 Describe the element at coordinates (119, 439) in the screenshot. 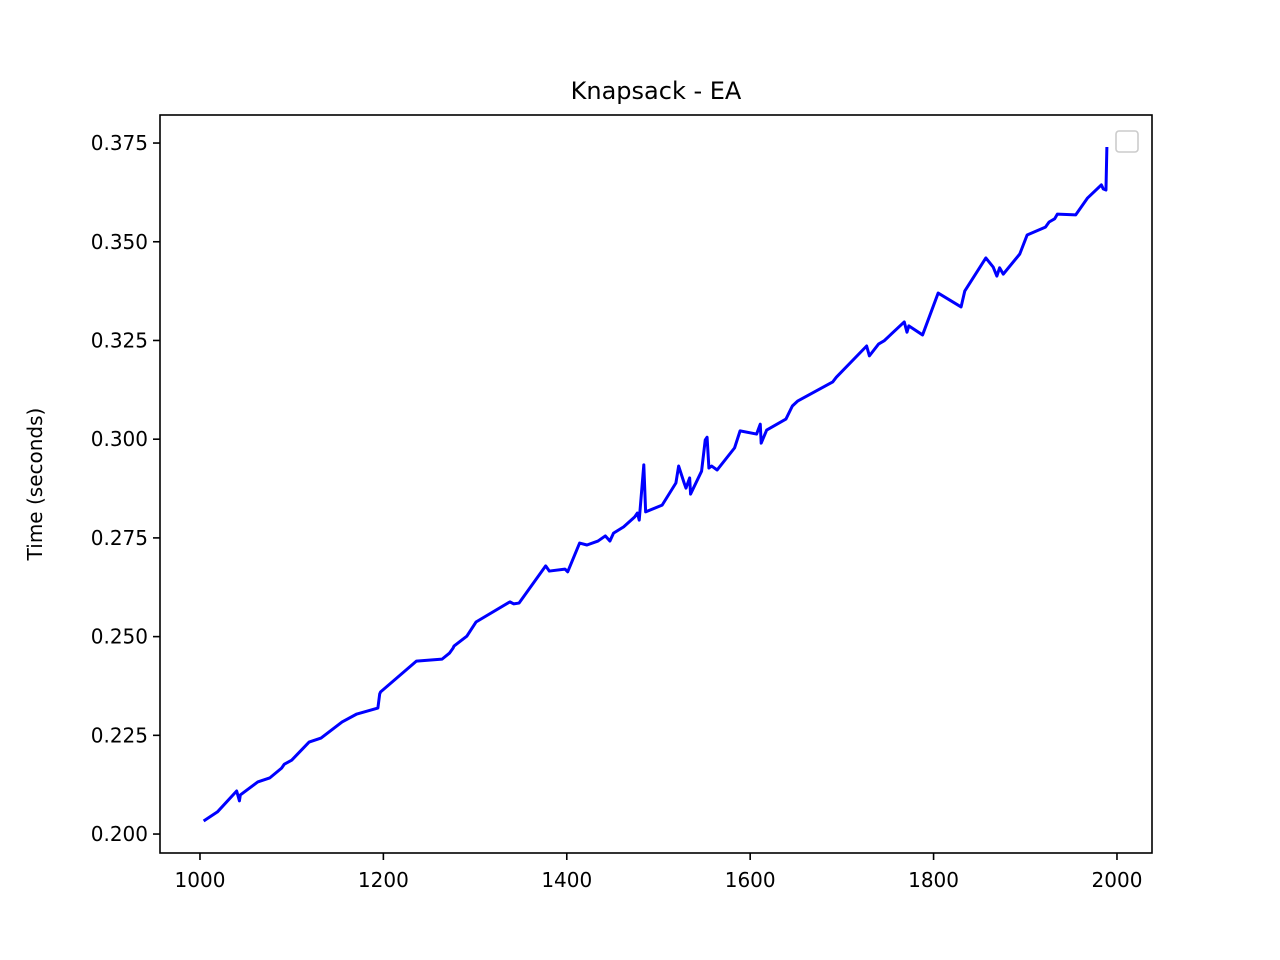

I see `y-tick-label: 0.300` at that location.